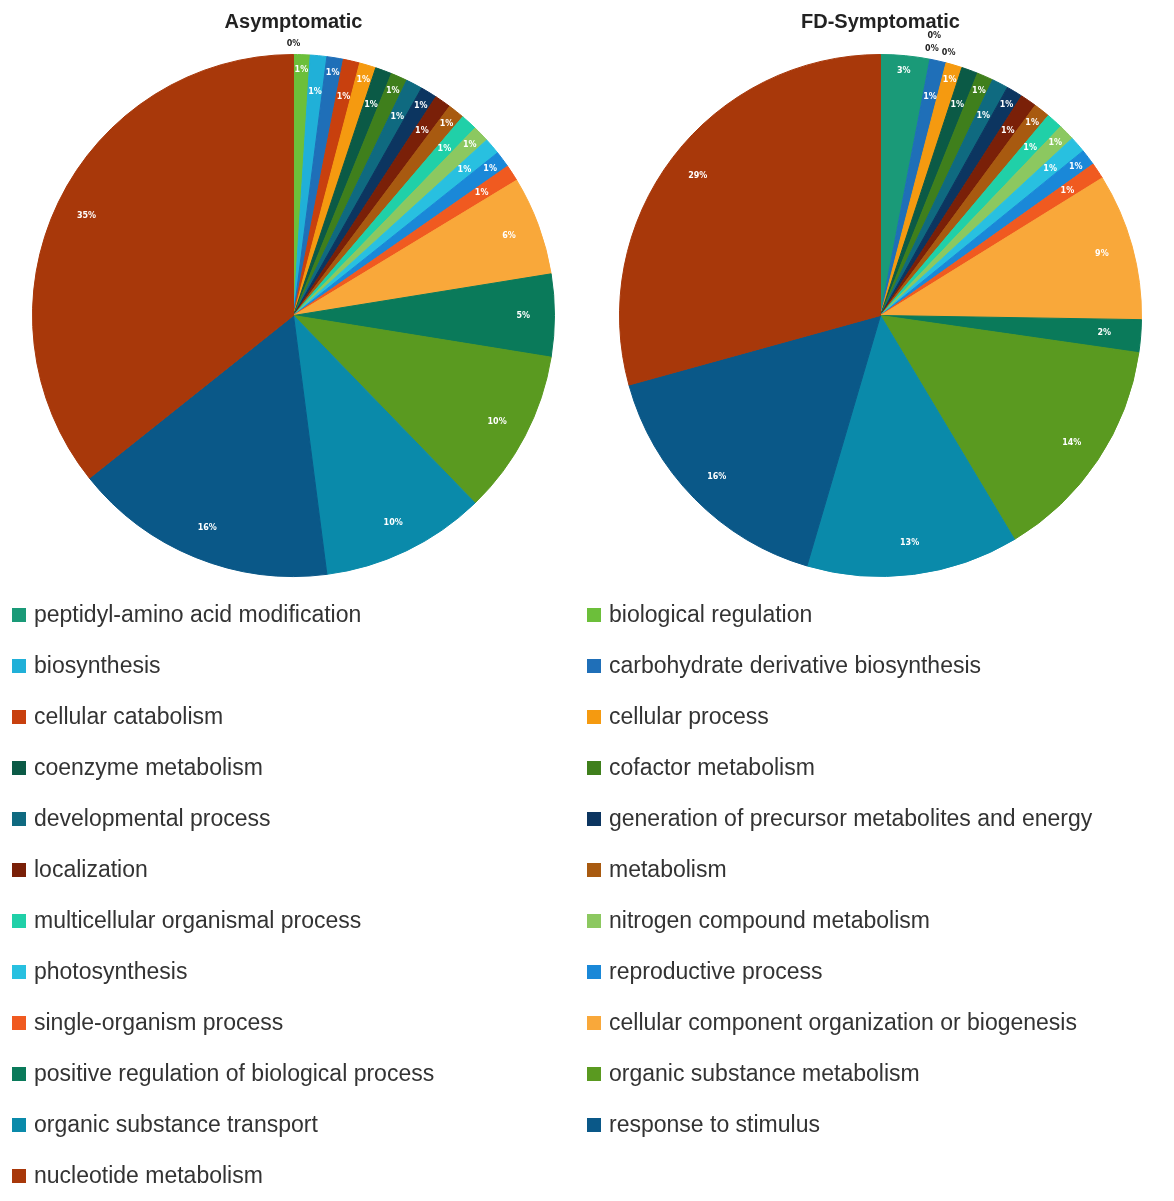  I want to click on legend-label: generation of precursor metabolites and energy, so click(851, 818).